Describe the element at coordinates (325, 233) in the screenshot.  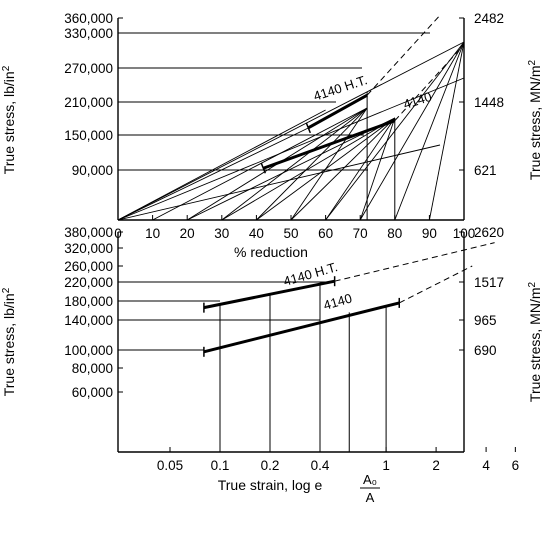
I see `x-tick-label: 60` at that location.